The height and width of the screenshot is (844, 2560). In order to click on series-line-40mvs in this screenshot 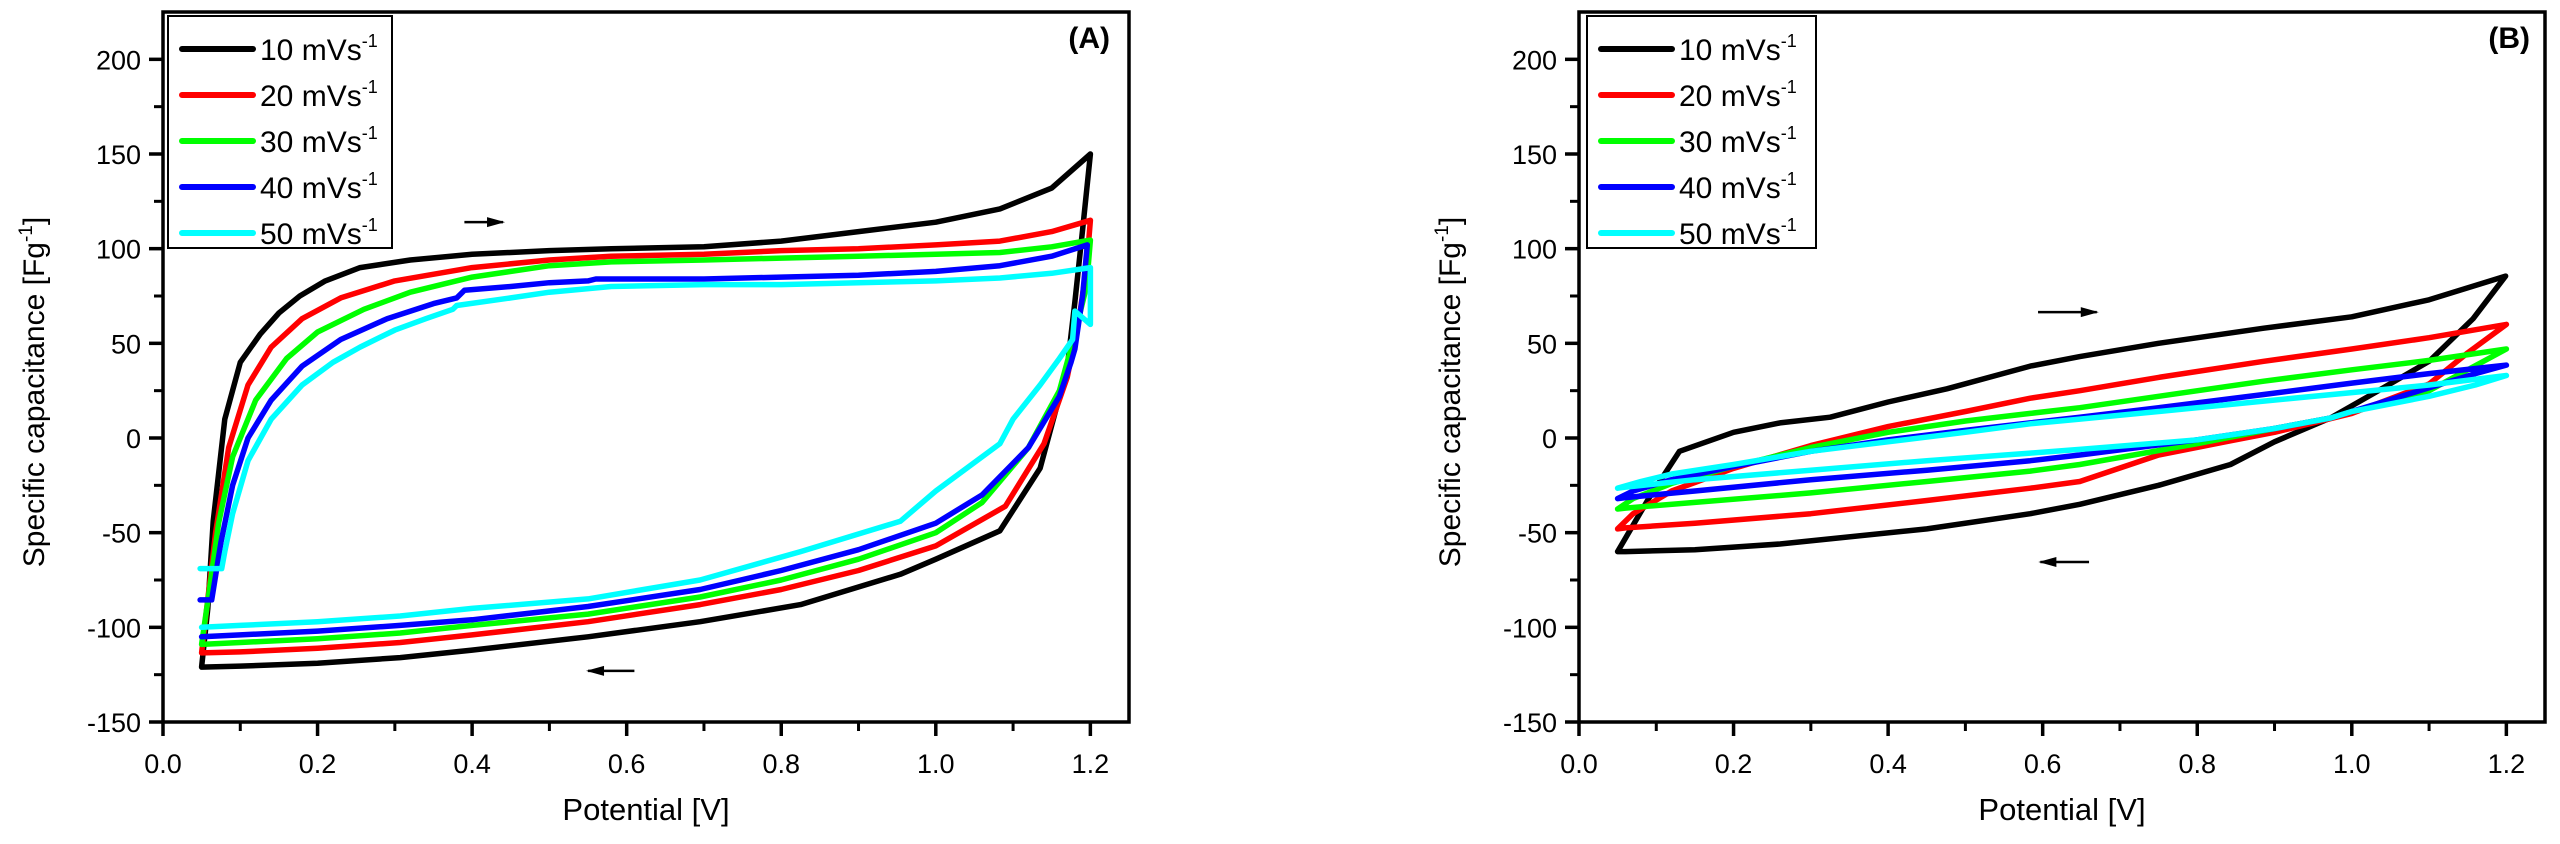, I will do `click(2062, 432)`.